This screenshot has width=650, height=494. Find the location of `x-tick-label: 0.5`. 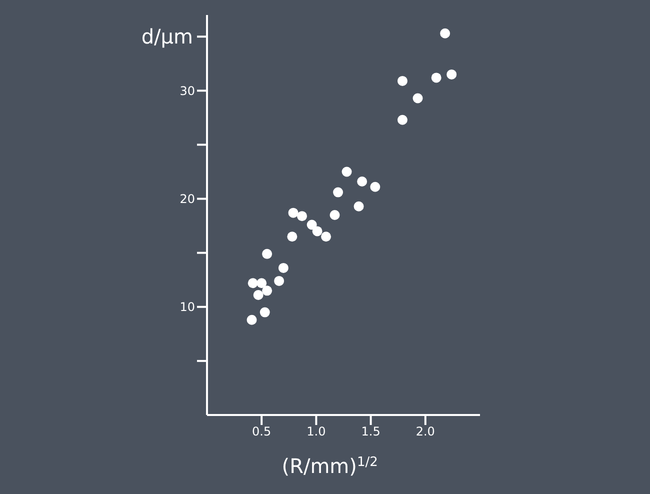

x-tick-label: 0.5 is located at coordinates (262, 431).